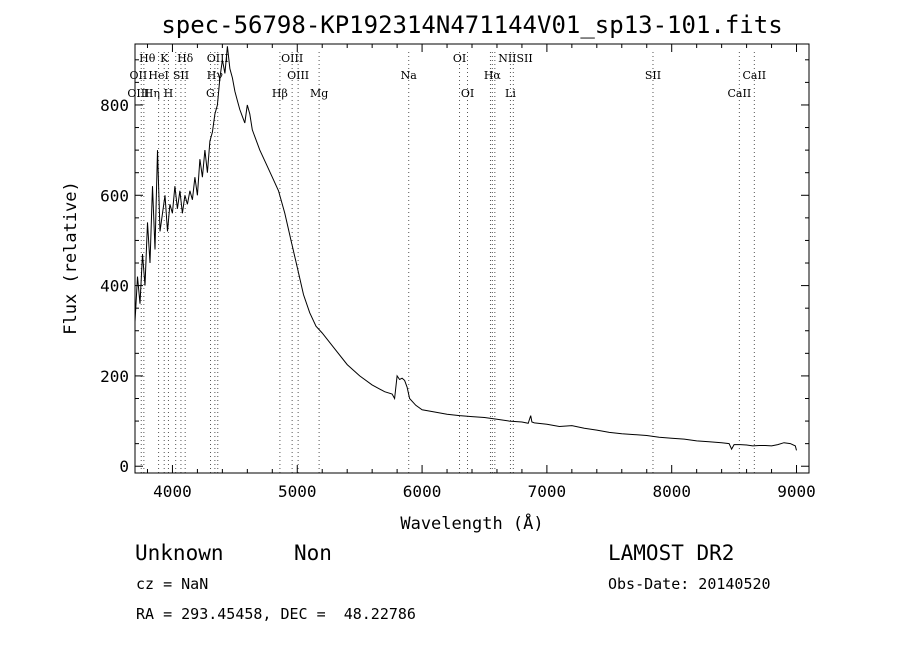 The image size is (900, 650). What do you see at coordinates (796, 491) in the screenshot?
I see `x-tick-label: 9000` at bounding box center [796, 491].